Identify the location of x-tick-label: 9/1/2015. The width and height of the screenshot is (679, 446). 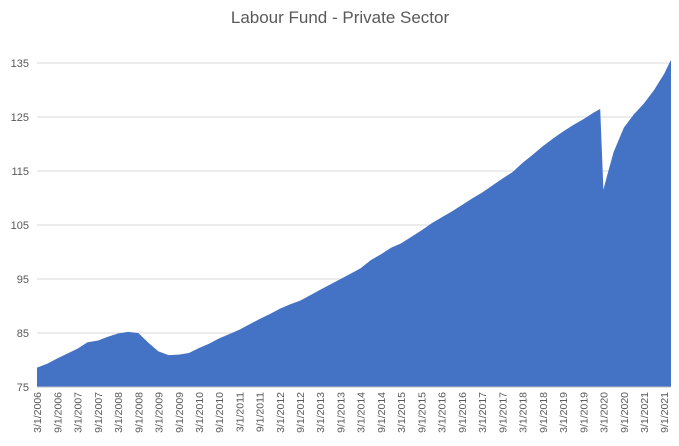
(423, 412).